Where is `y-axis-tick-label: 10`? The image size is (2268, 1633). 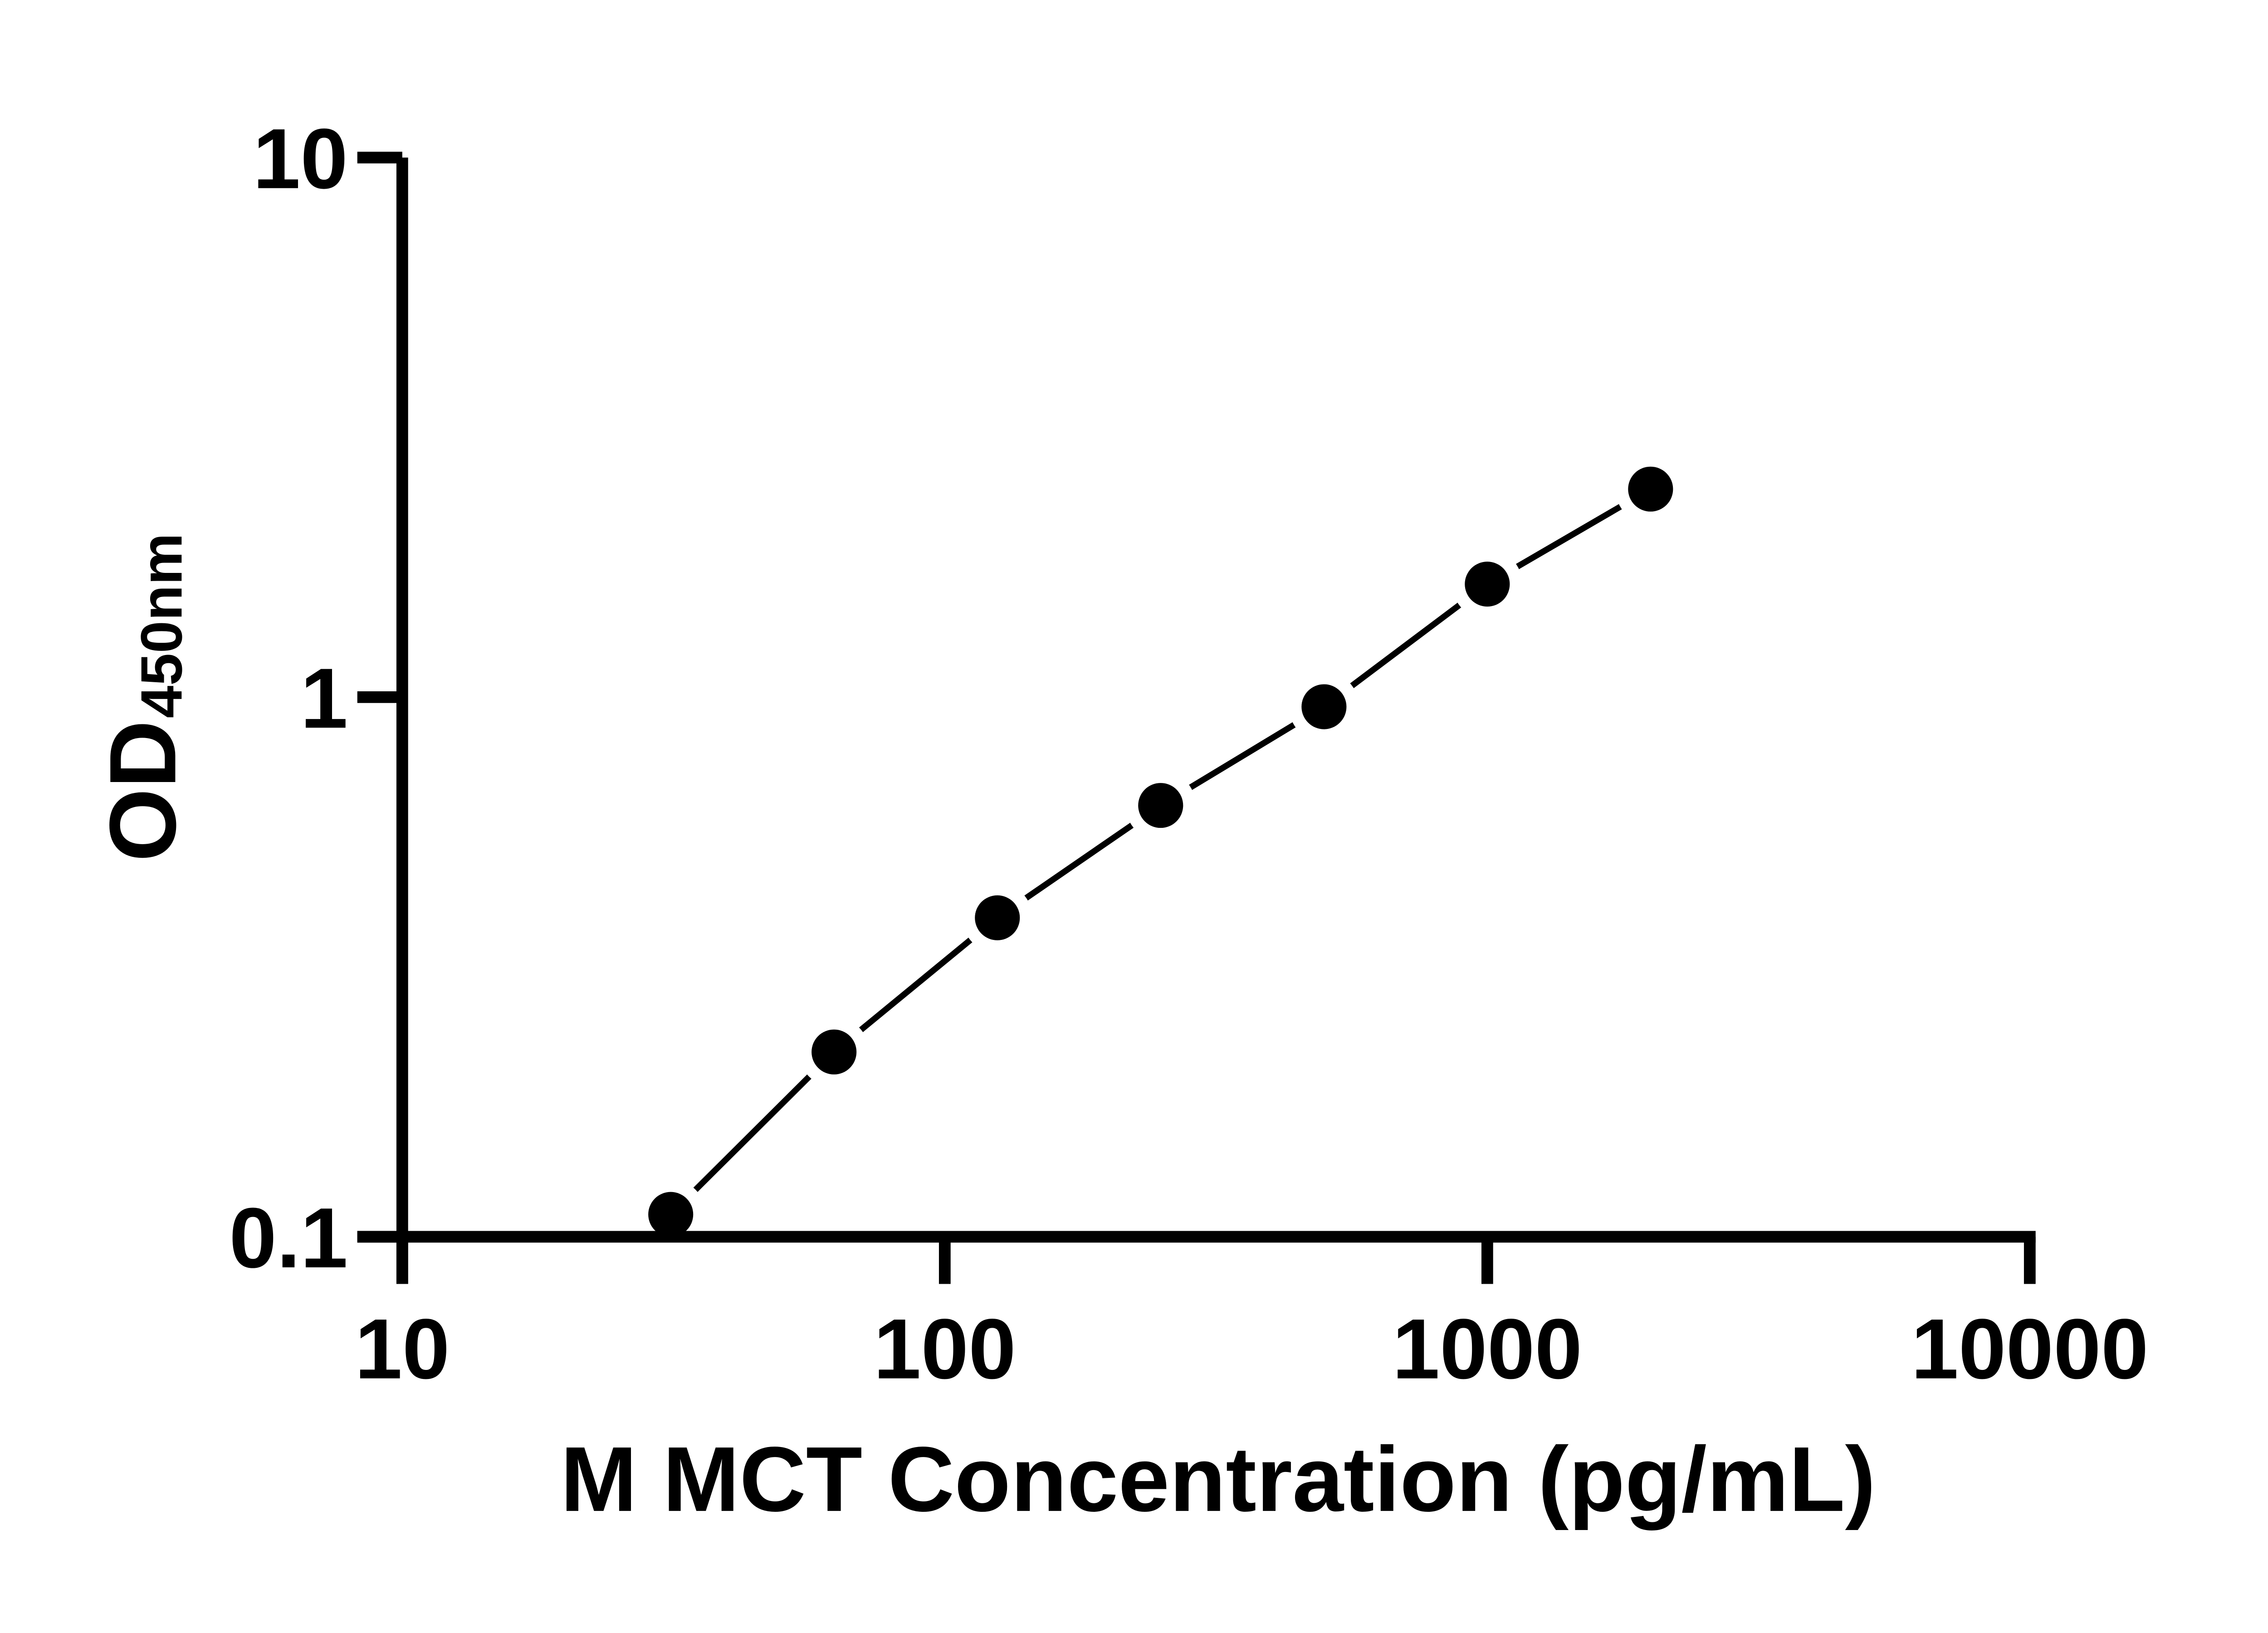
y-axis-tick-label: 10 is located at coordinates (300, 158).